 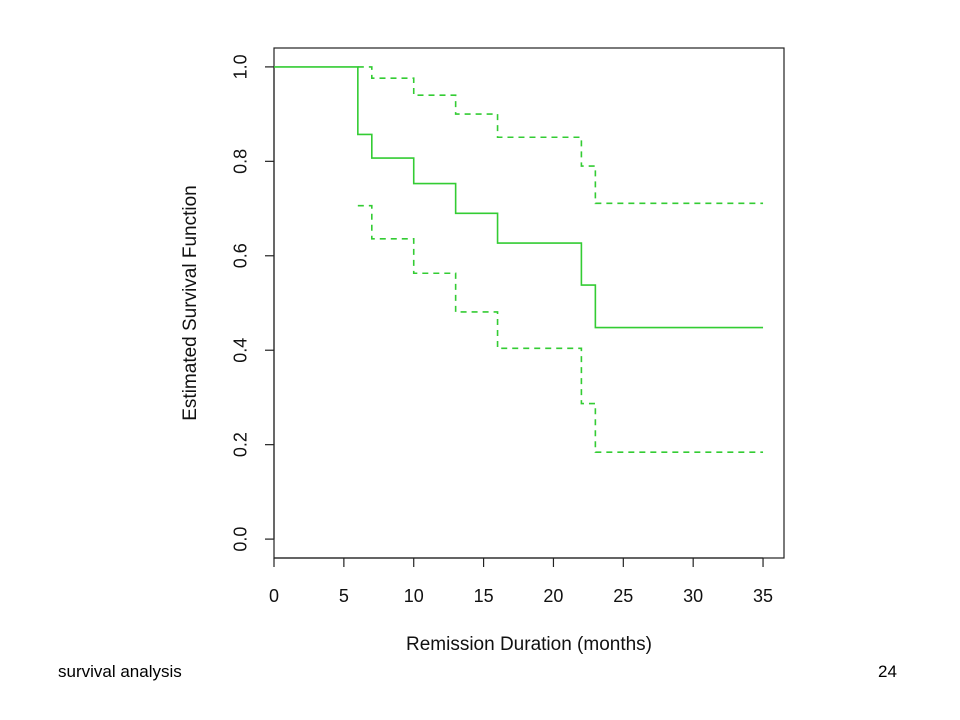 I want to click on y-tick-label: 1.0, so click(x=241, y=66).